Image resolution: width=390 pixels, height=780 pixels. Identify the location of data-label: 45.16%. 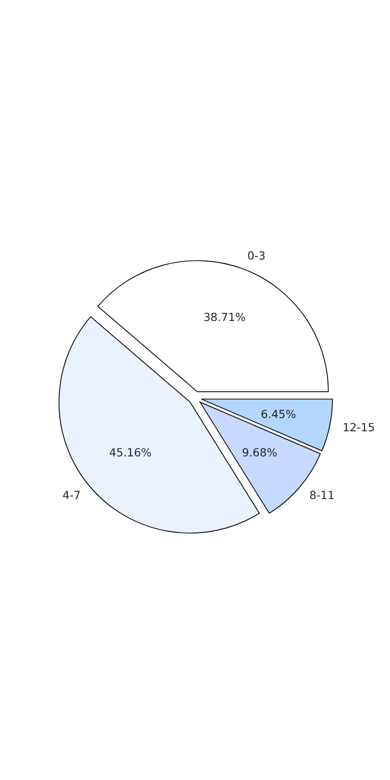
(130, 452).